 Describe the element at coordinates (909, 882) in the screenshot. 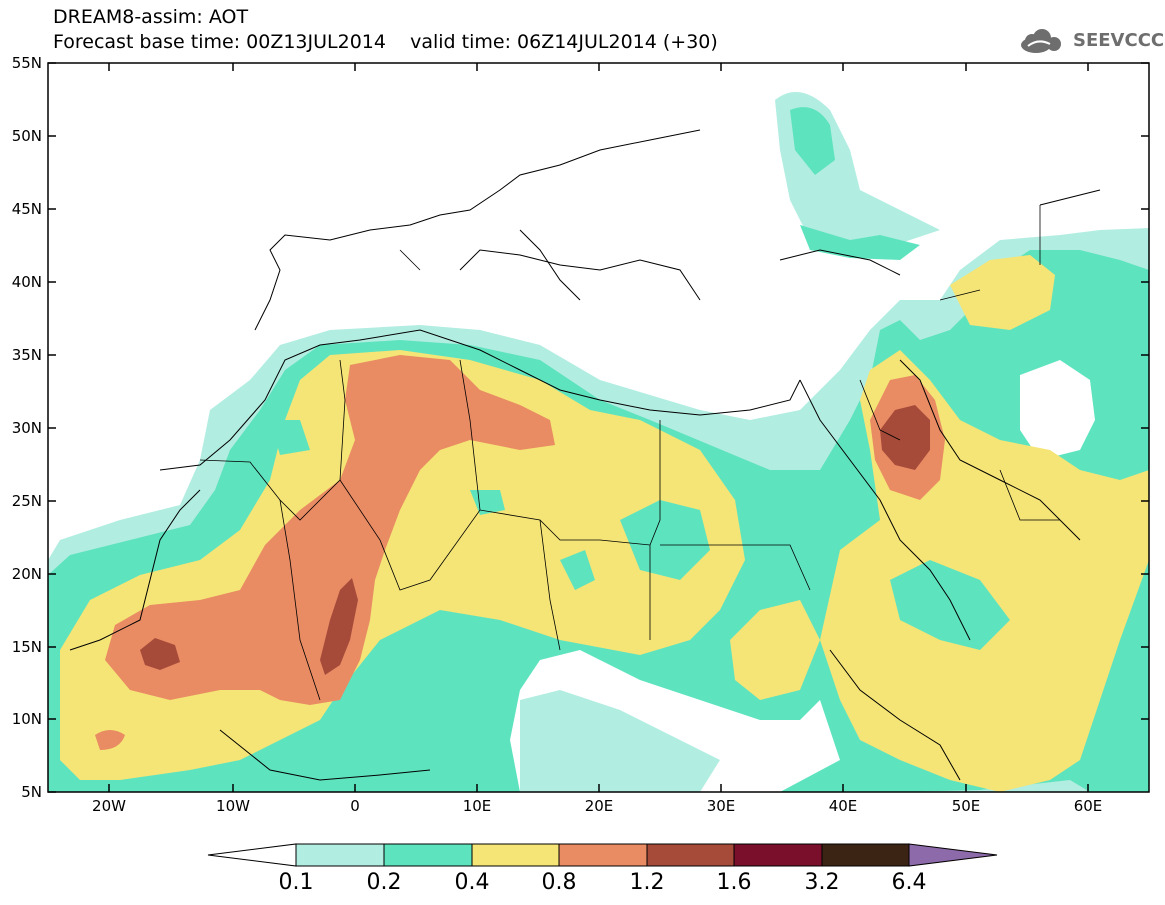

I see `colorbar-label: 6.4` at that location.